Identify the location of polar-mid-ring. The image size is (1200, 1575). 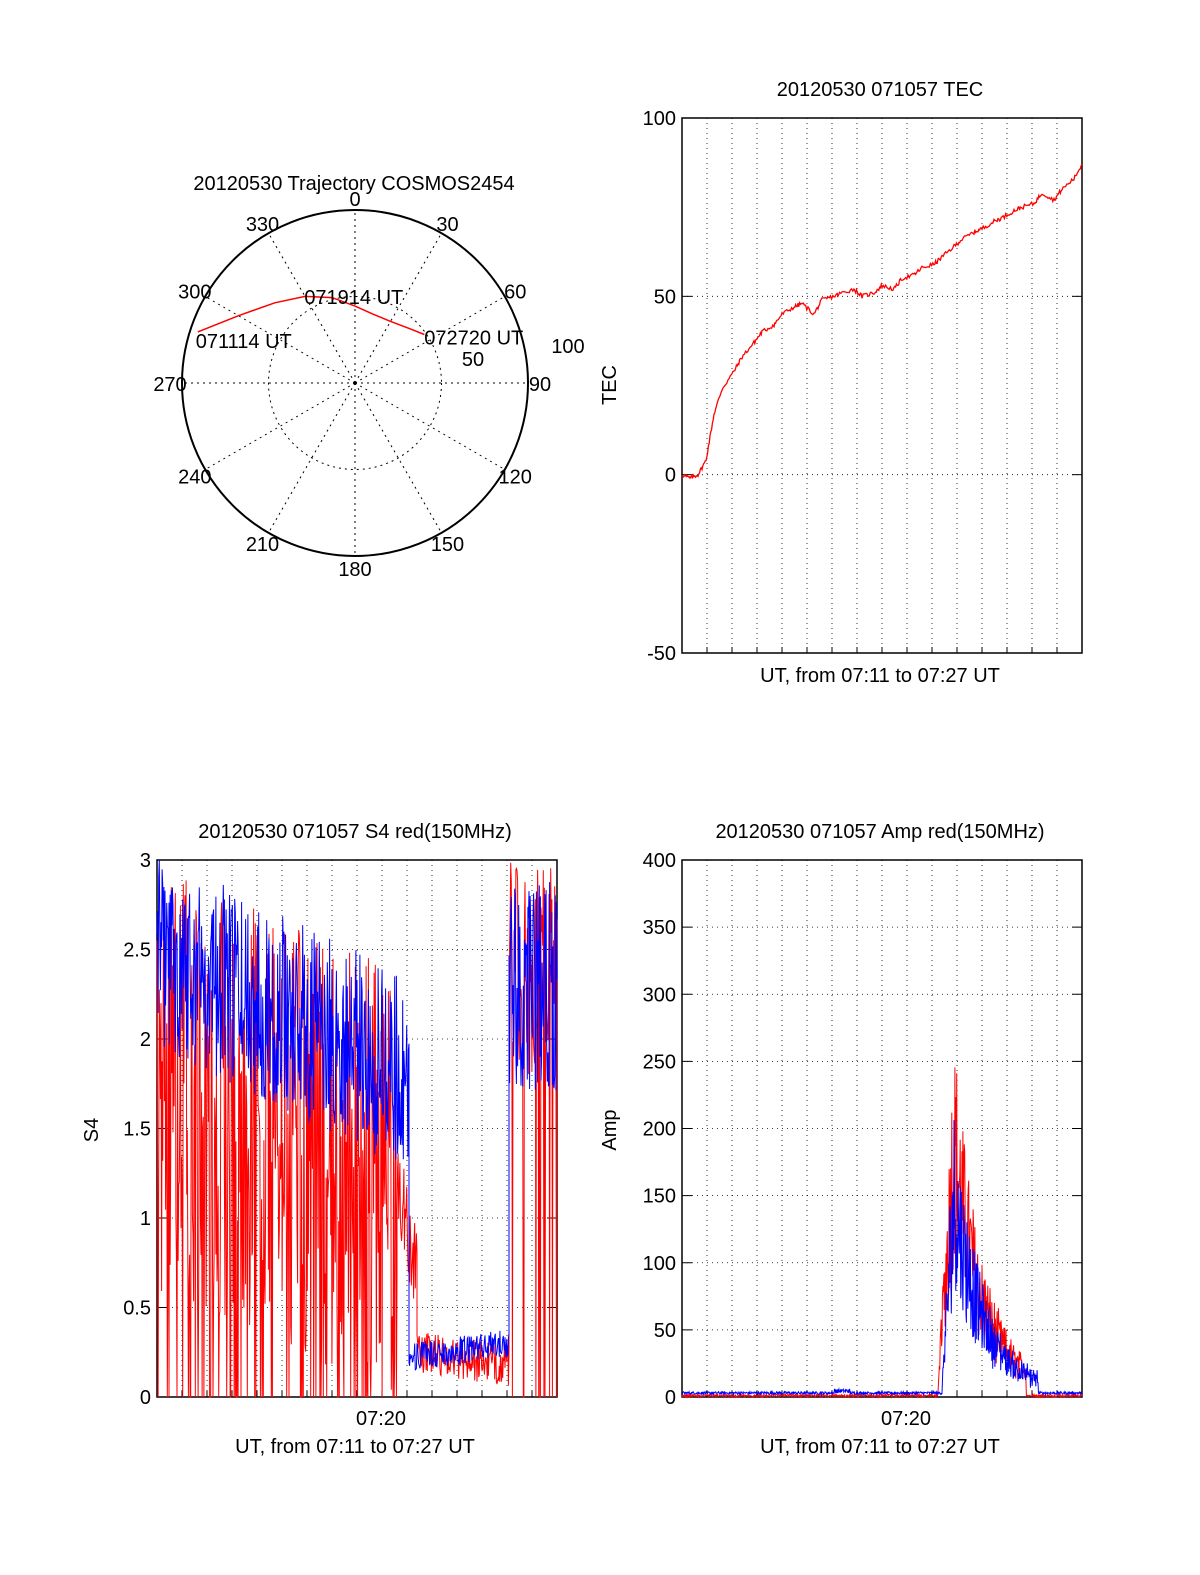
(355, 383).